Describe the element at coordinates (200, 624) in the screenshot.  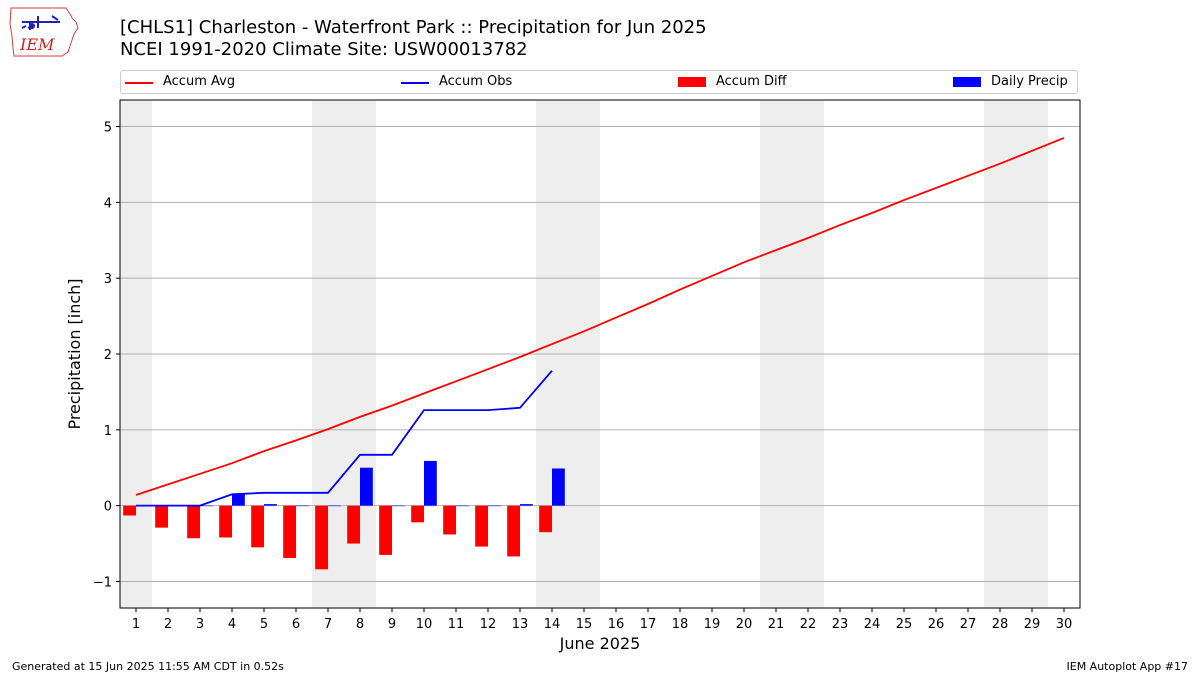
I see `x-tick-label: 3` at that location.